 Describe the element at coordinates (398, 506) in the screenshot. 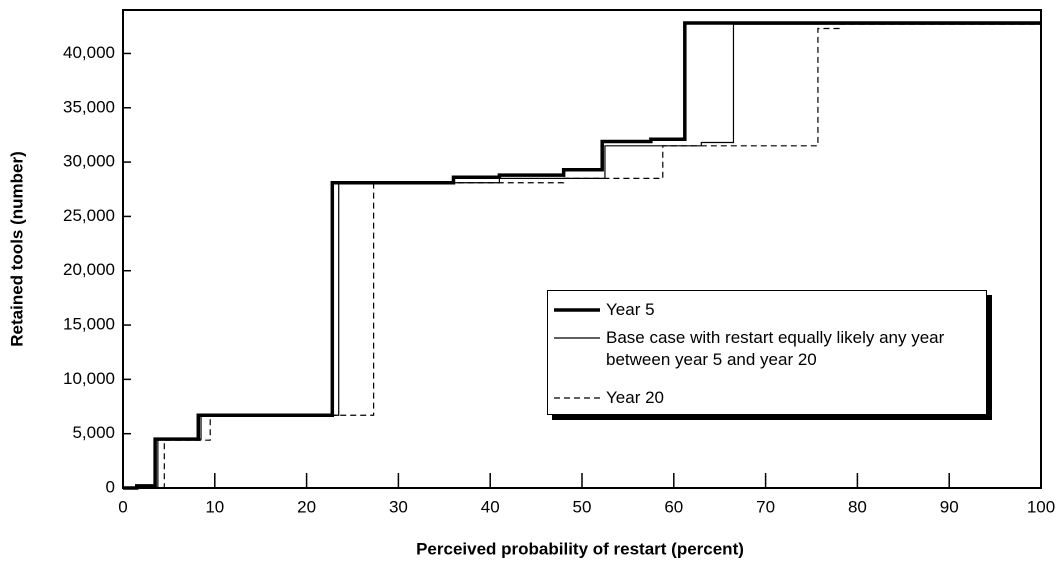

I see `x-tick-label: 30` at that location.